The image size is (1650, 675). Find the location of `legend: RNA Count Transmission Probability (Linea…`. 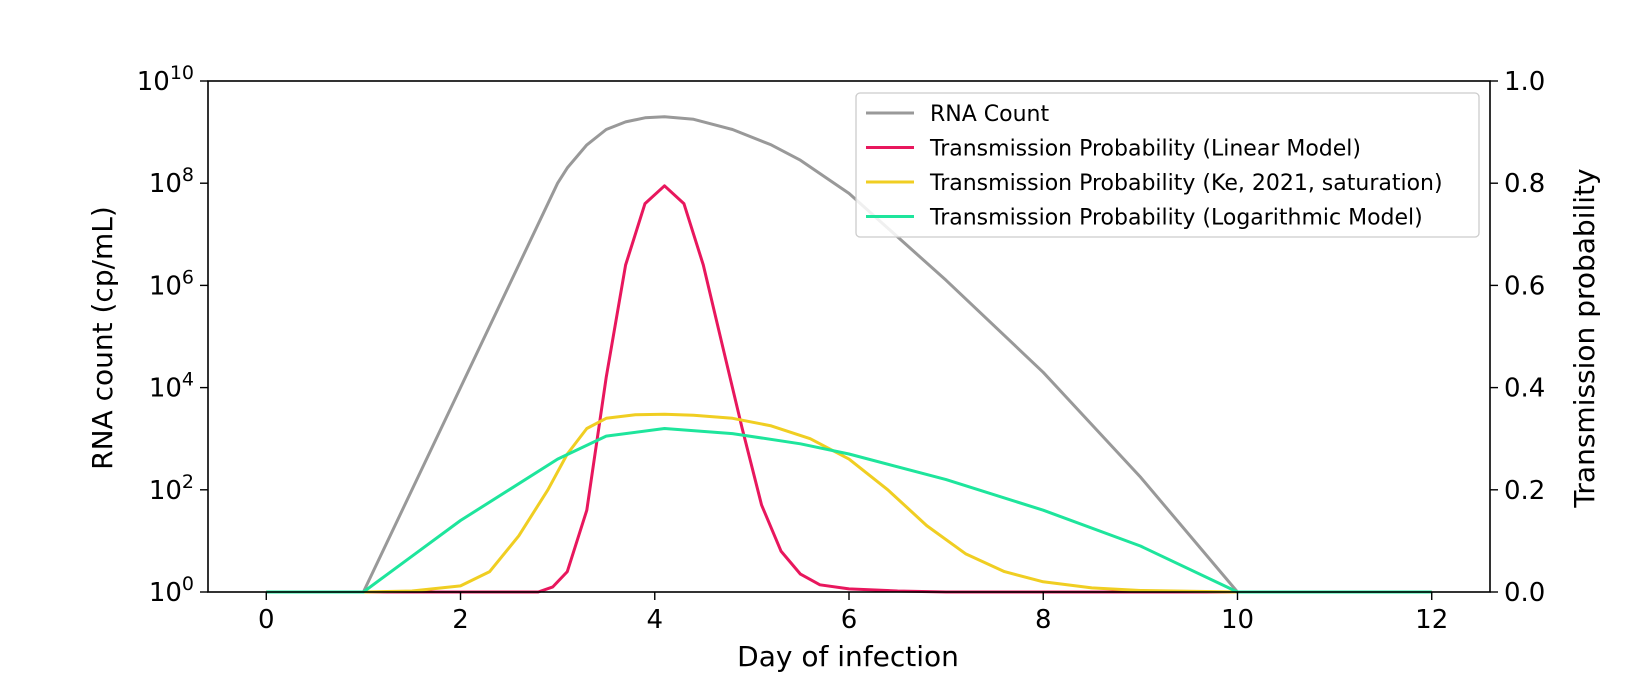

legend: RNA Count Transmission Probability (Linea… is located at coordinates (1167, 165).